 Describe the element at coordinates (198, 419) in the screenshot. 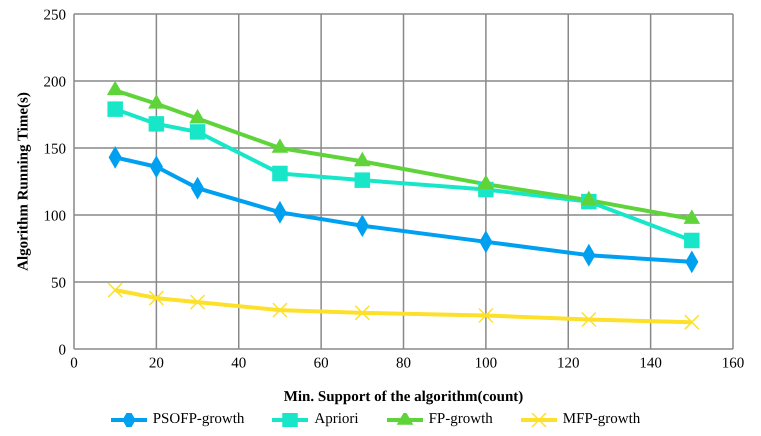

I see `legend-label: PSOFP-growth` at that location.